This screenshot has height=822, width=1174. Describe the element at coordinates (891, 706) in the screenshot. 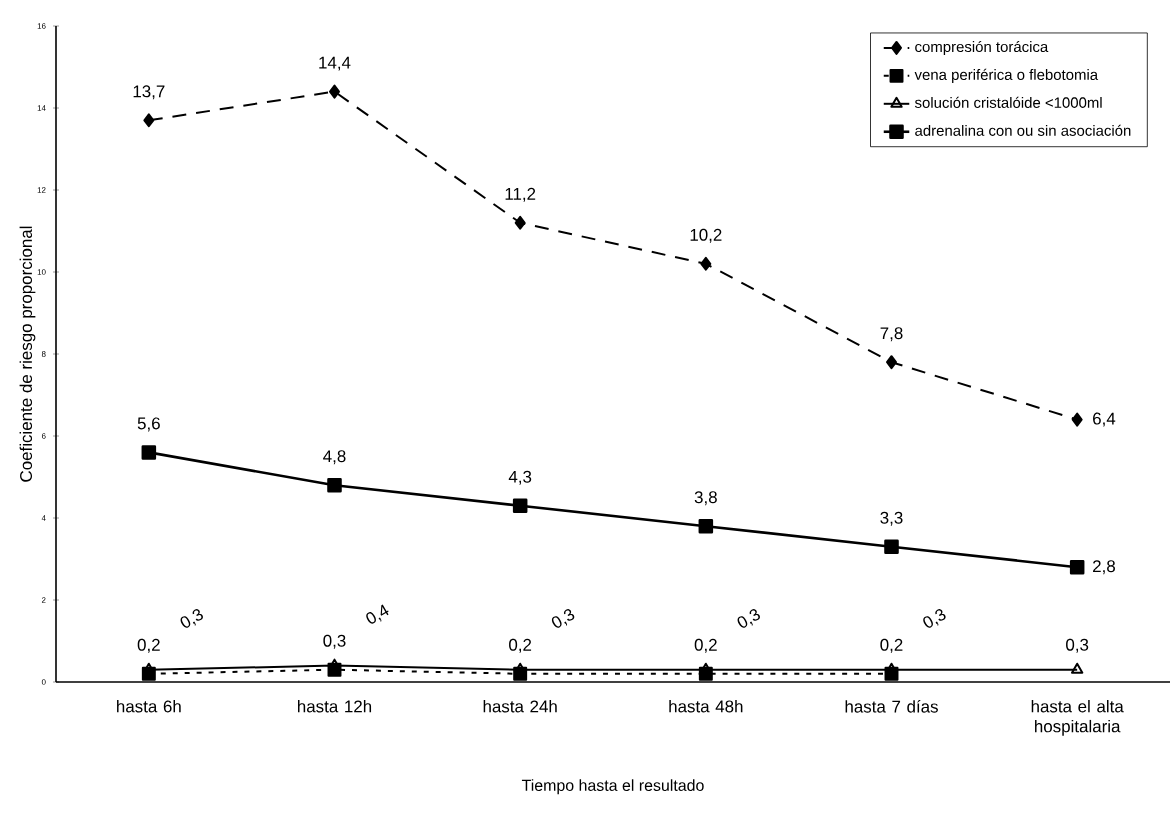

I see `x-tick-label: hasta 7 días` at that location.